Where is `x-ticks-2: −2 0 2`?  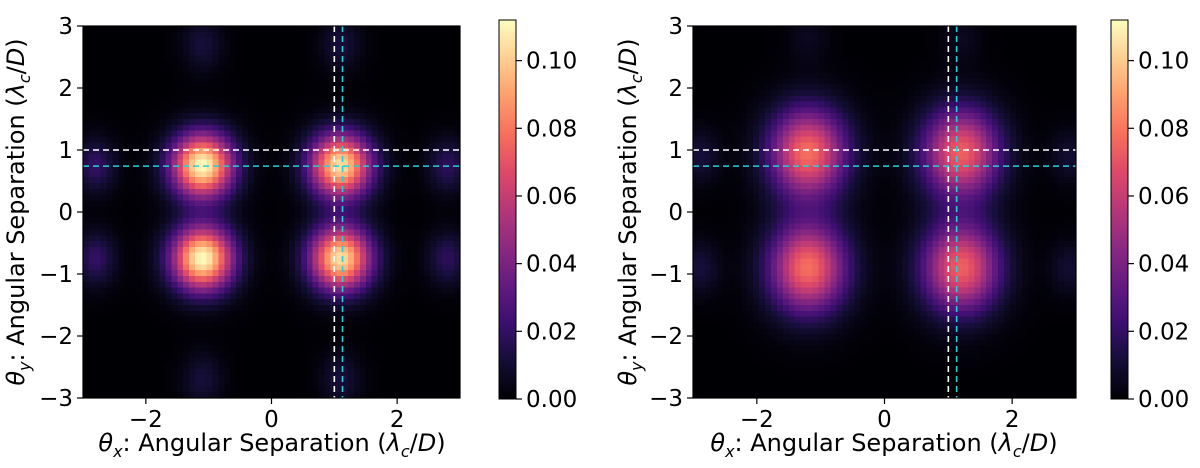 x-ticks-2: −2 0 2 is located at coordinates (880, 415).